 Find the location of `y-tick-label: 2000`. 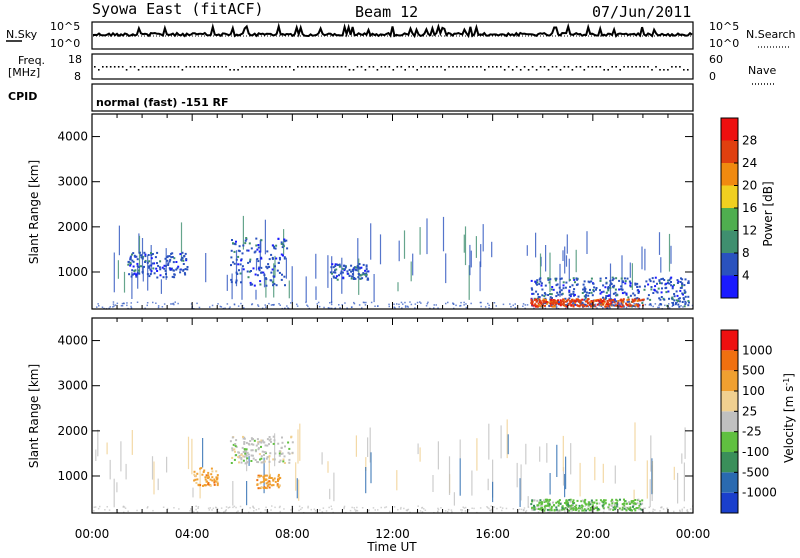

y-tick-label: 2000 is located at coordinates (72, 431).